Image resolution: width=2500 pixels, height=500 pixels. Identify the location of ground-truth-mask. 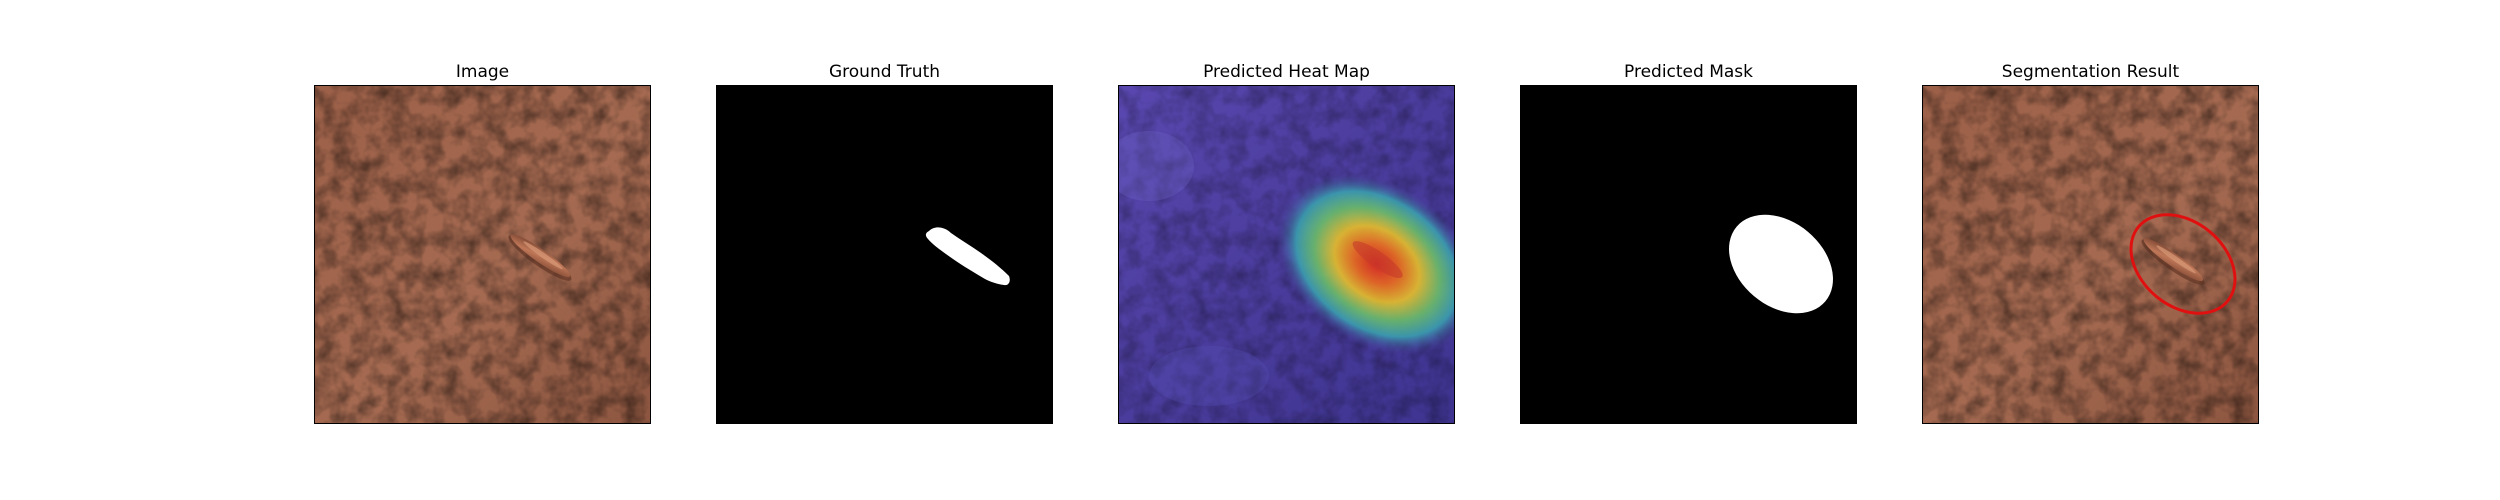
(884, 254).